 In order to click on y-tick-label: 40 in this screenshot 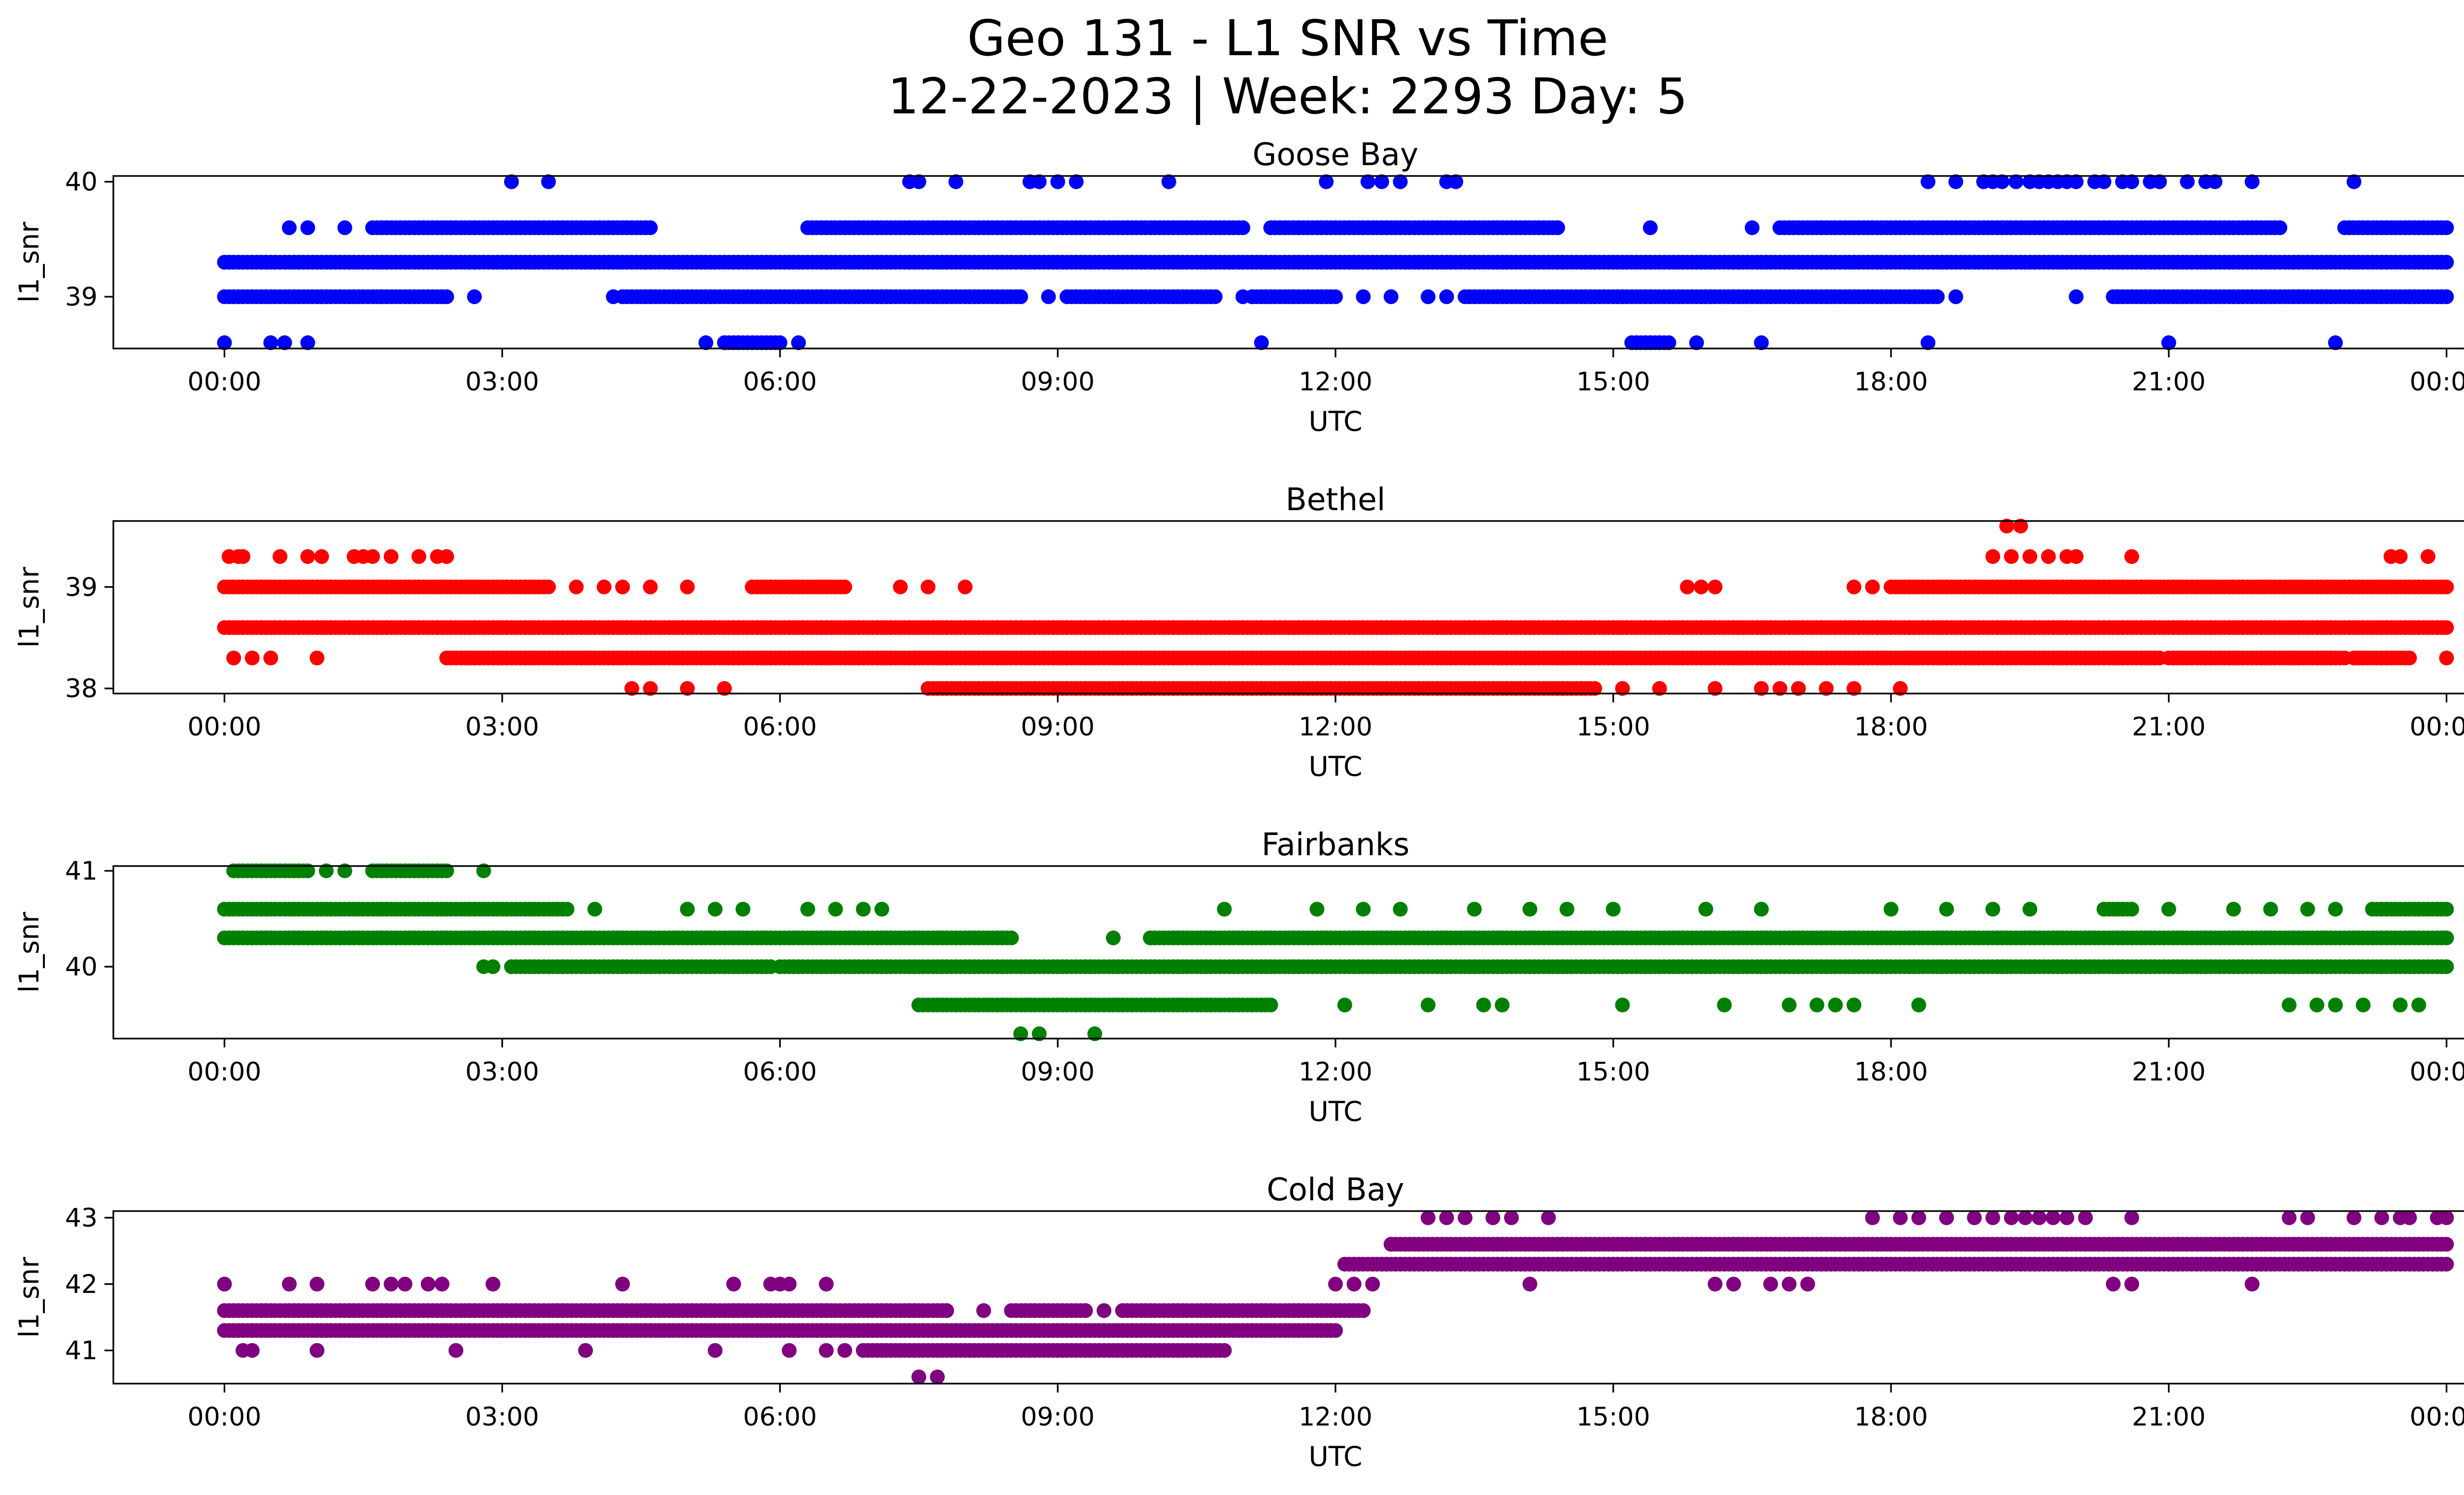, I will do `click(81, 967)`.